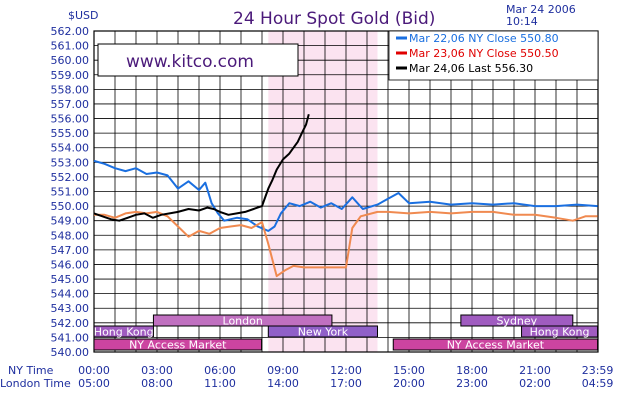  What do you see at coordinates (535, 383) in the screenshot?
I see `x-tick-london: 02:00` at bounding box center [535, 383].